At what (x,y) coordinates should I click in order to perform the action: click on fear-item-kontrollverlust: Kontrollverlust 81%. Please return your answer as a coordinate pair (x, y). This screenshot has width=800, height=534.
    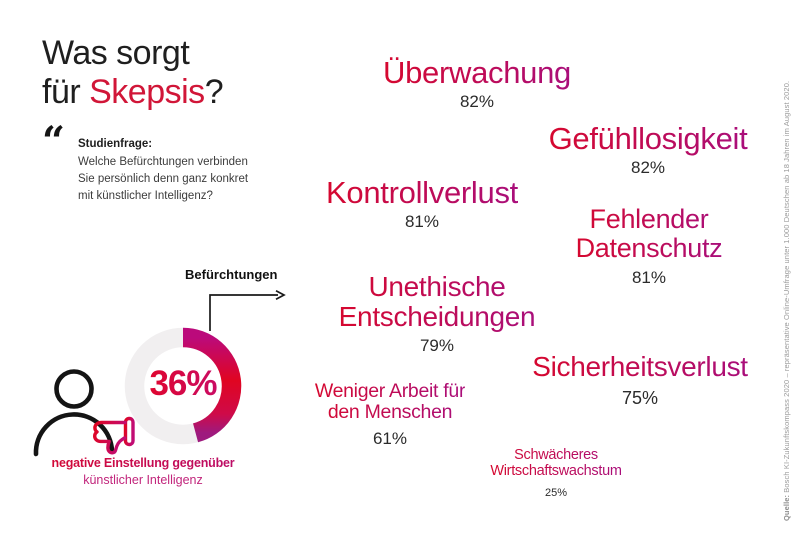
    Looking at the image, I should click on (422, 204).